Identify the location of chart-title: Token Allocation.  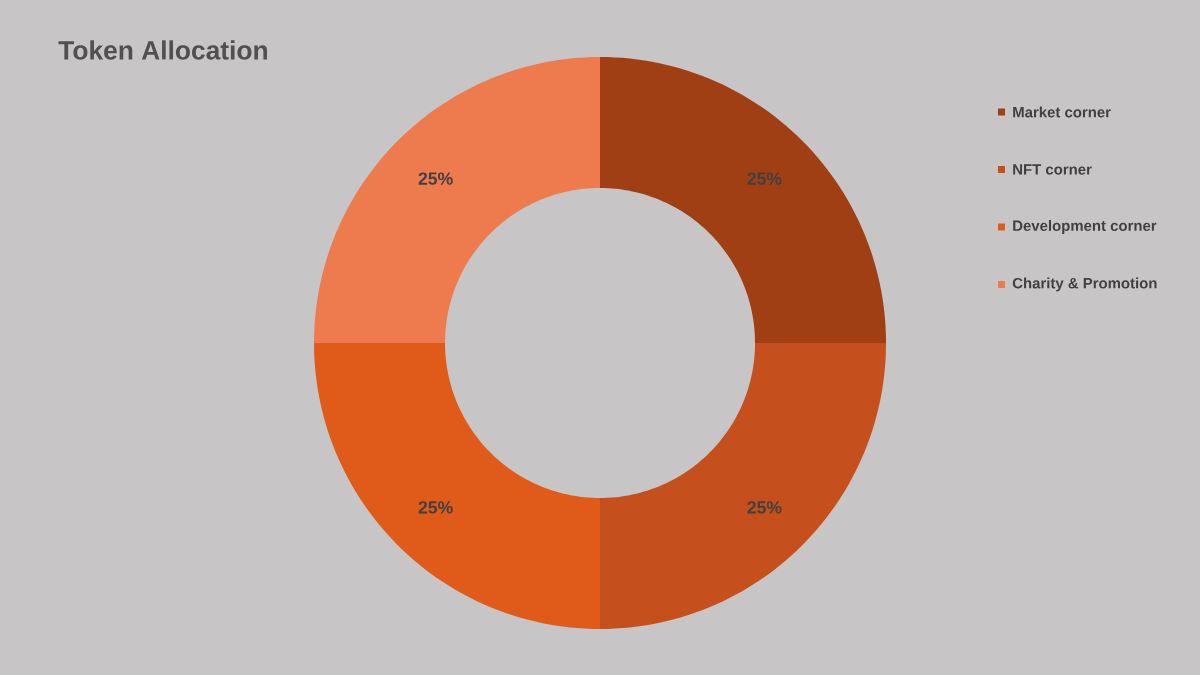
(162, 50).